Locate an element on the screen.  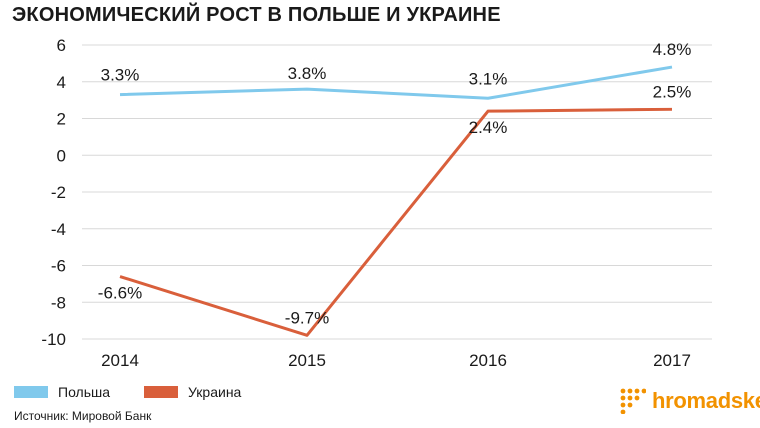
y-tick-label: 2 is located at coordinates (61, 119).